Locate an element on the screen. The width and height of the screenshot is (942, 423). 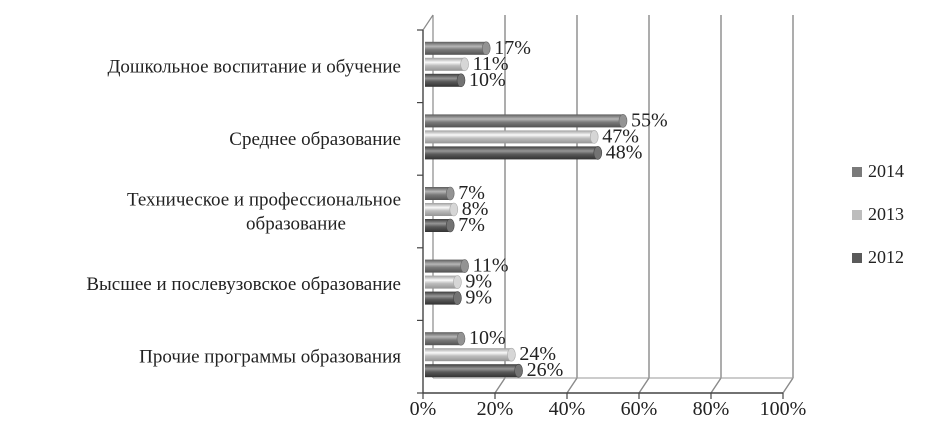
x-tick-label: 0% is located at coordinates (423, 408).